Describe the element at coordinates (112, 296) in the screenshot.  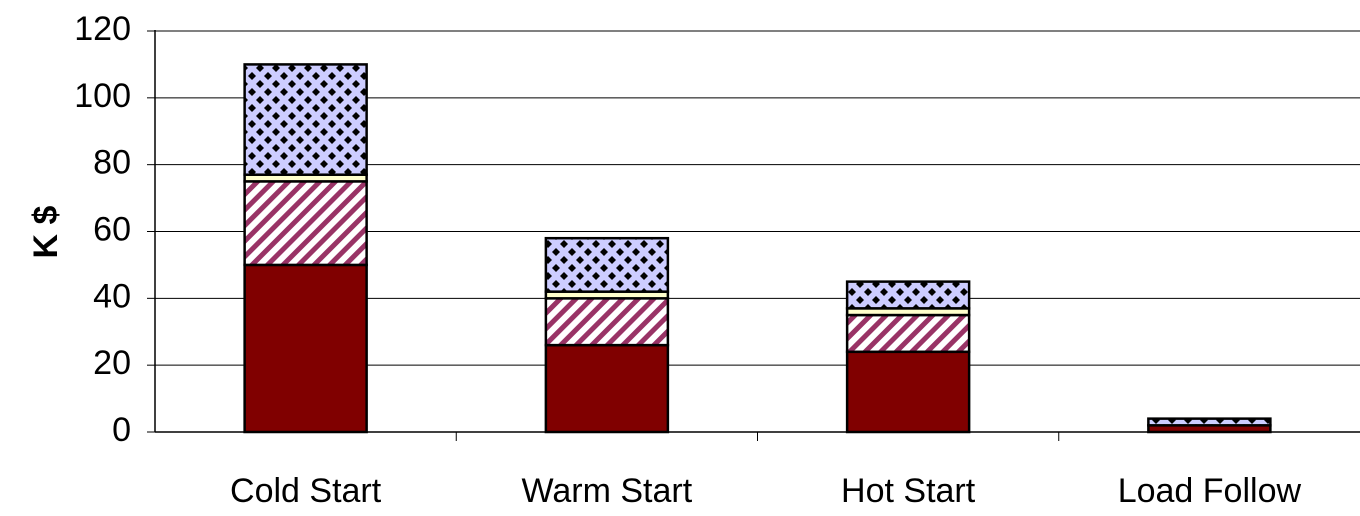
I see `y-tick-label: 40` at that location.